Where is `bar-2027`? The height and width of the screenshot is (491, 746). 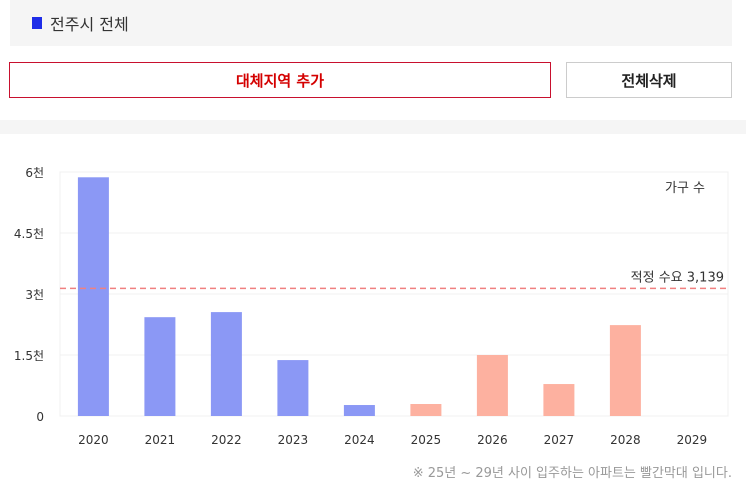
bar-2027 is located at coordinates (559, 400).